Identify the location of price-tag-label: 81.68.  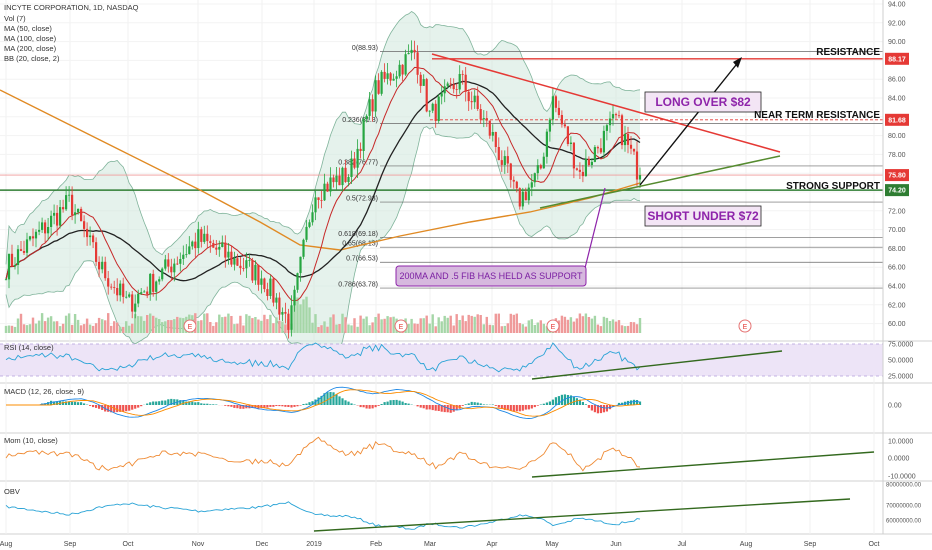
(897, 120).